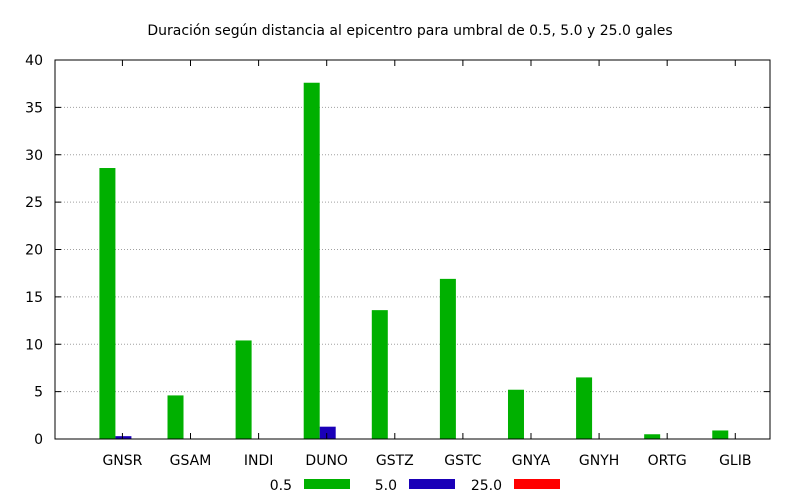 The width and height of the screenshot is (800, 500). Describe the element at coordinates (34, 298) in the screenshot. I see `y-tick-label: 15` at that location.